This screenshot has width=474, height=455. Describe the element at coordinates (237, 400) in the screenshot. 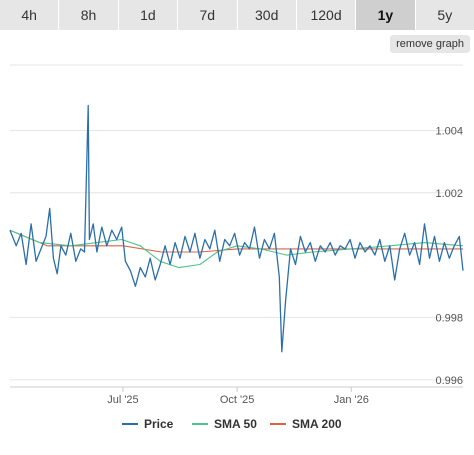

I see `x-tick-label: Oct '25` at that location.